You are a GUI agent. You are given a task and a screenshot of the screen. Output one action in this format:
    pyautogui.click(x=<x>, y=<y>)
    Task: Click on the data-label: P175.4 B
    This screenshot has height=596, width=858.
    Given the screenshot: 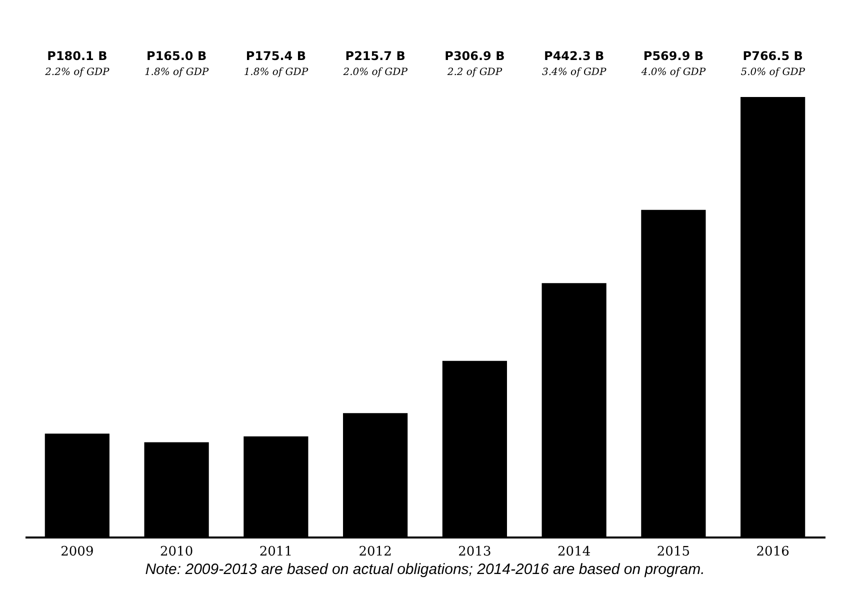 What is the action you would take?
    pyautogui.click(x=276, y=56)
    